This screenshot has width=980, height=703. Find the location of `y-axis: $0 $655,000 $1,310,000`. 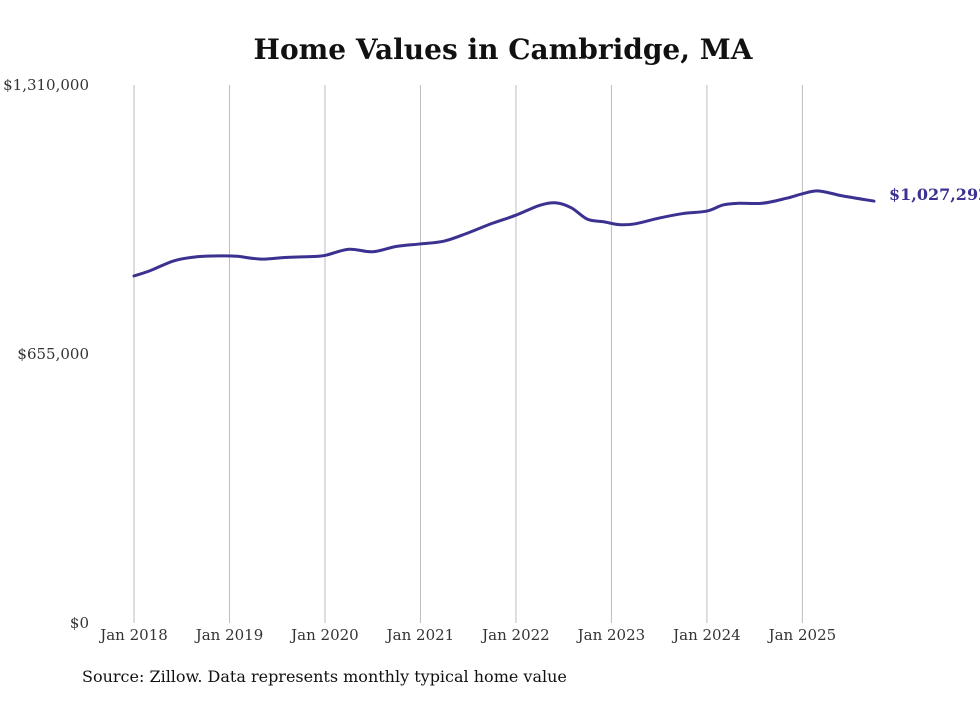

y-axis: $0 $655,000 $1,310,000 is located at coordinates (46, 354).